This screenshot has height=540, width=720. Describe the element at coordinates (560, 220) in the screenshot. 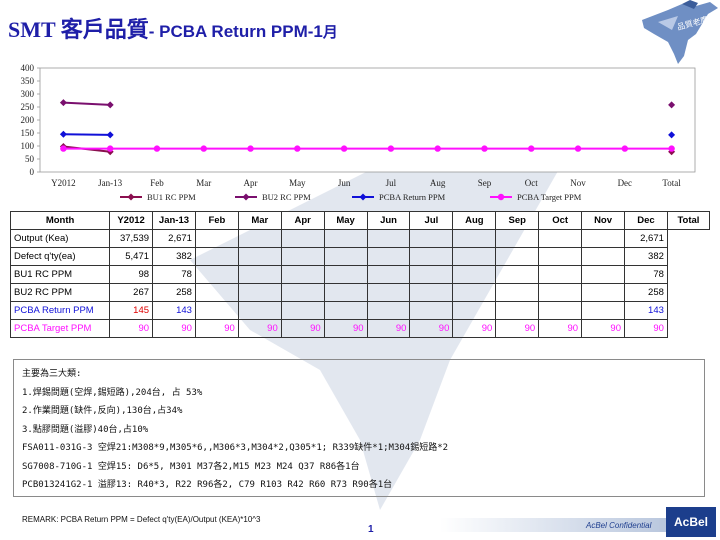

I see `column-header: Oct` at that location.